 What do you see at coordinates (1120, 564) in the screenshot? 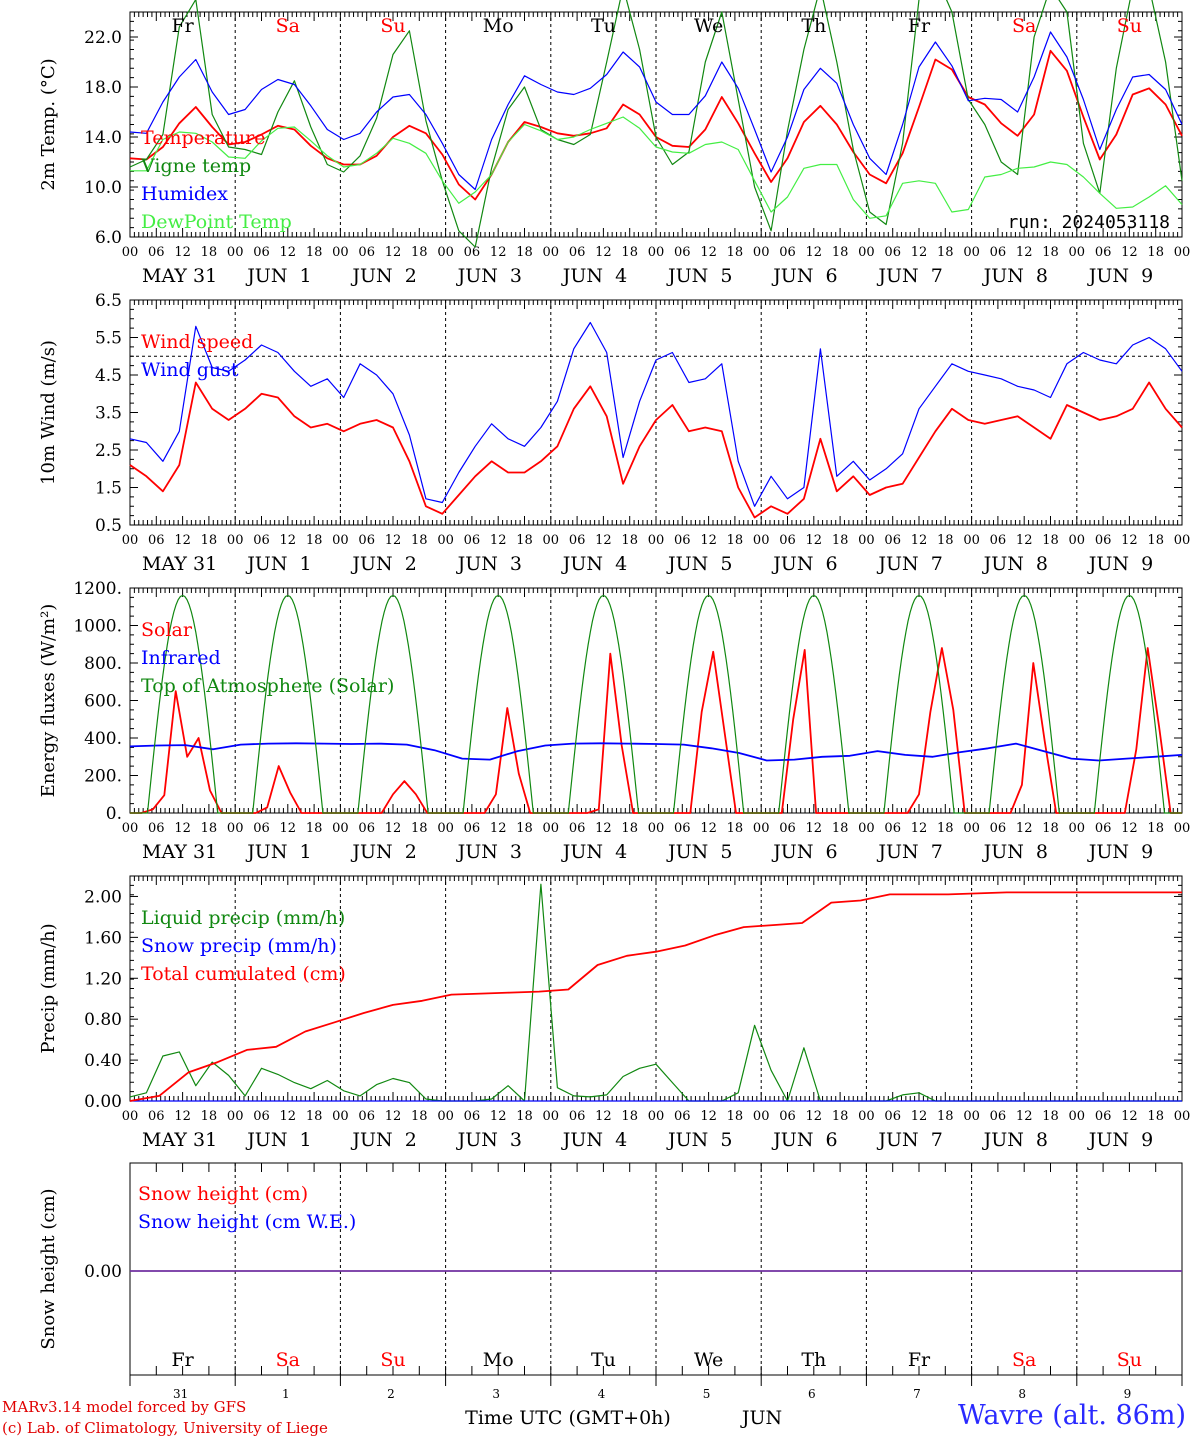
I see `date-label: JUN 9` at bounding box center [1120, 564].